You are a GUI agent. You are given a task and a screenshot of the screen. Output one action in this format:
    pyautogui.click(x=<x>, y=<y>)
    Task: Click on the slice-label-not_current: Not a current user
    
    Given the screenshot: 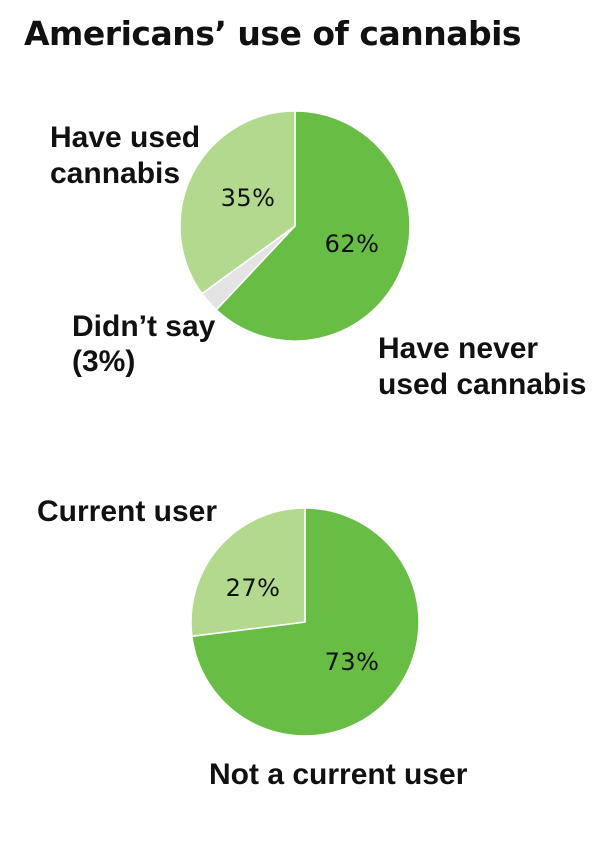 What is the action you would take?
    pyautogui.click(x=338, y=774)
    